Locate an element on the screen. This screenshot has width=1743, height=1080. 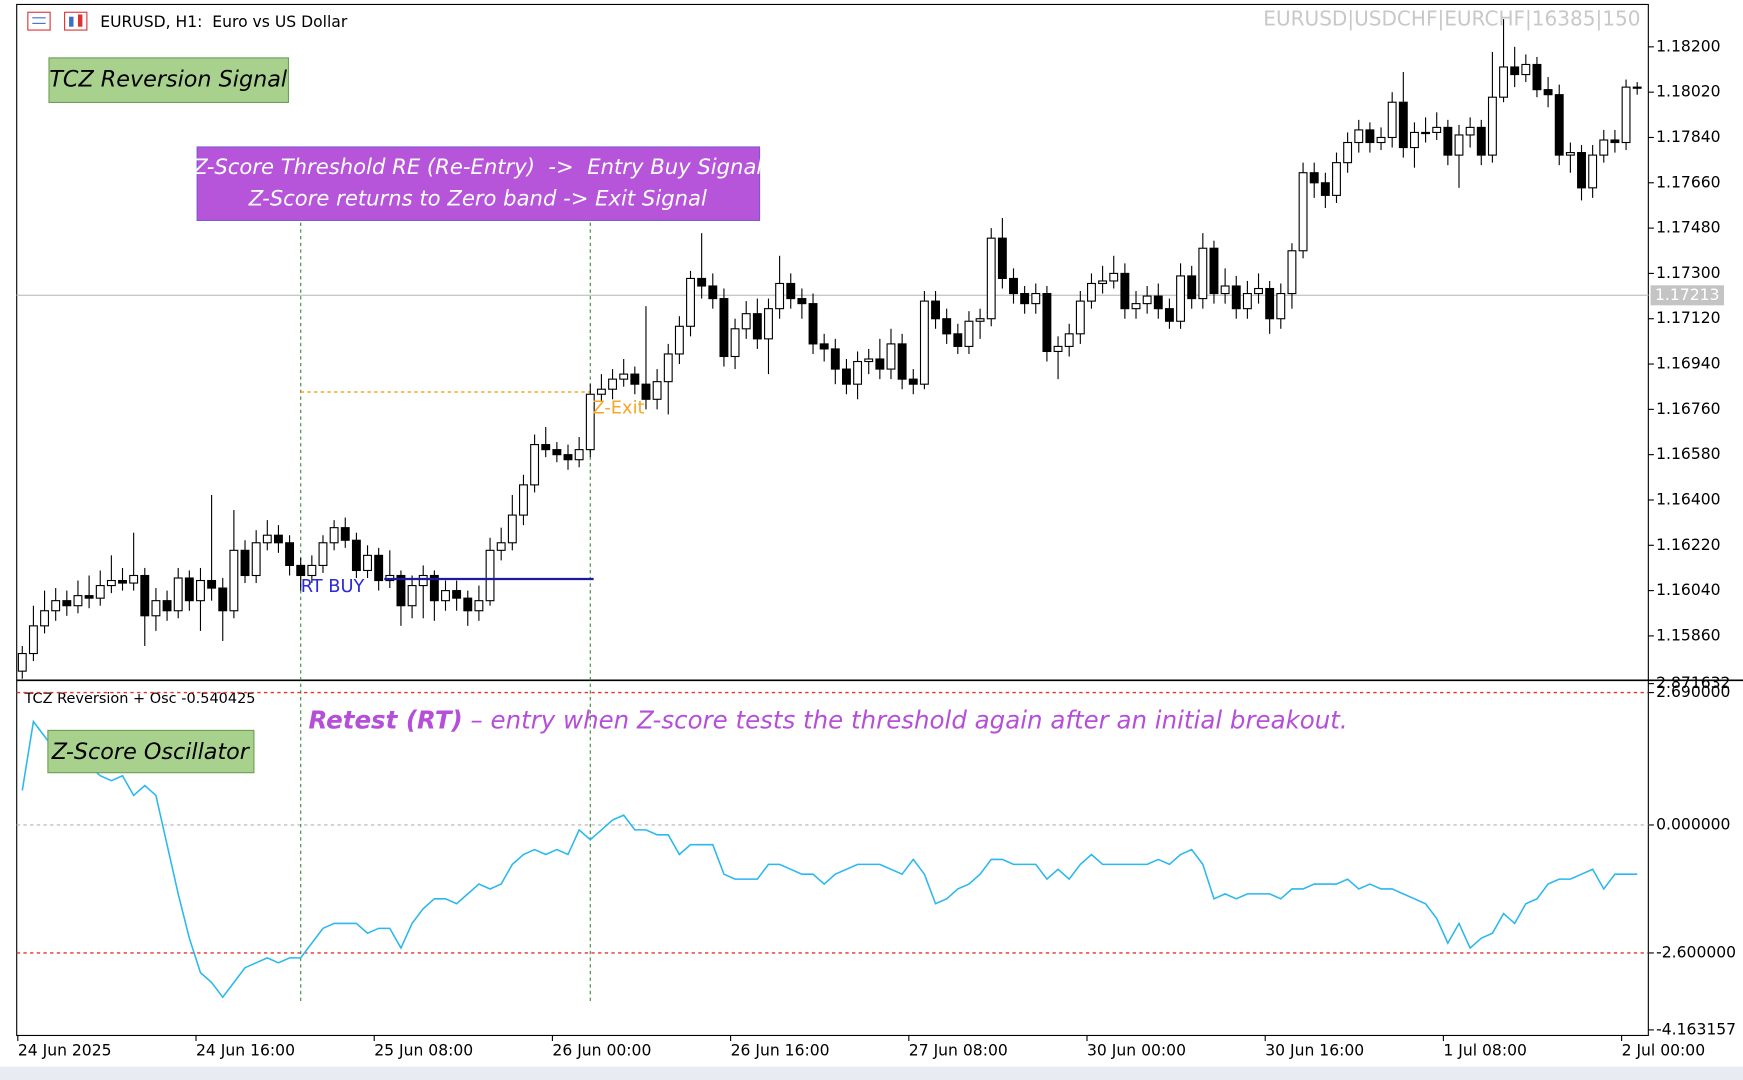
y-tick-label: 1.17300 is located at coordinates (1688, 273).